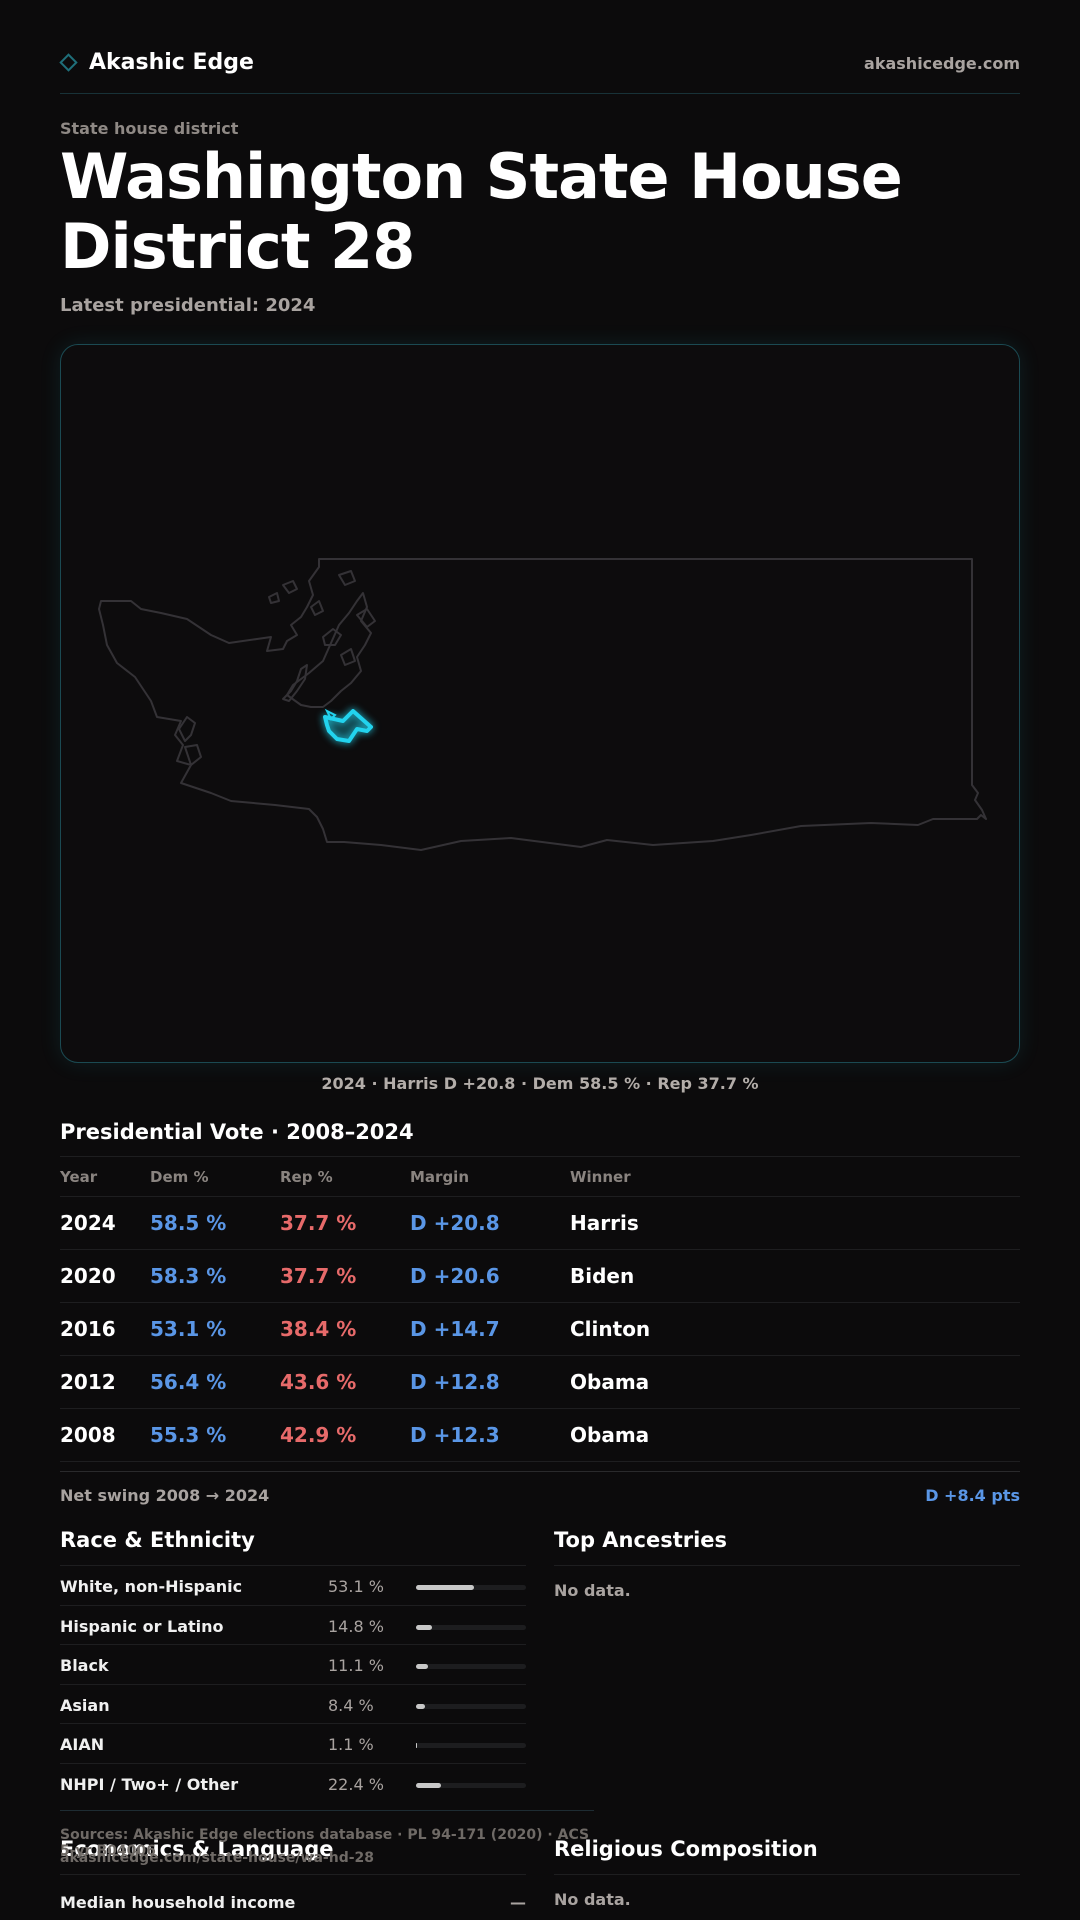 The height and width of the screenshot is (1920, 1080). Describe the element at coordinates (540, 1223) in the screenshot. I see `table-row: 2024 58.5 % 37.7 % D +20.8 Harris` at that location.